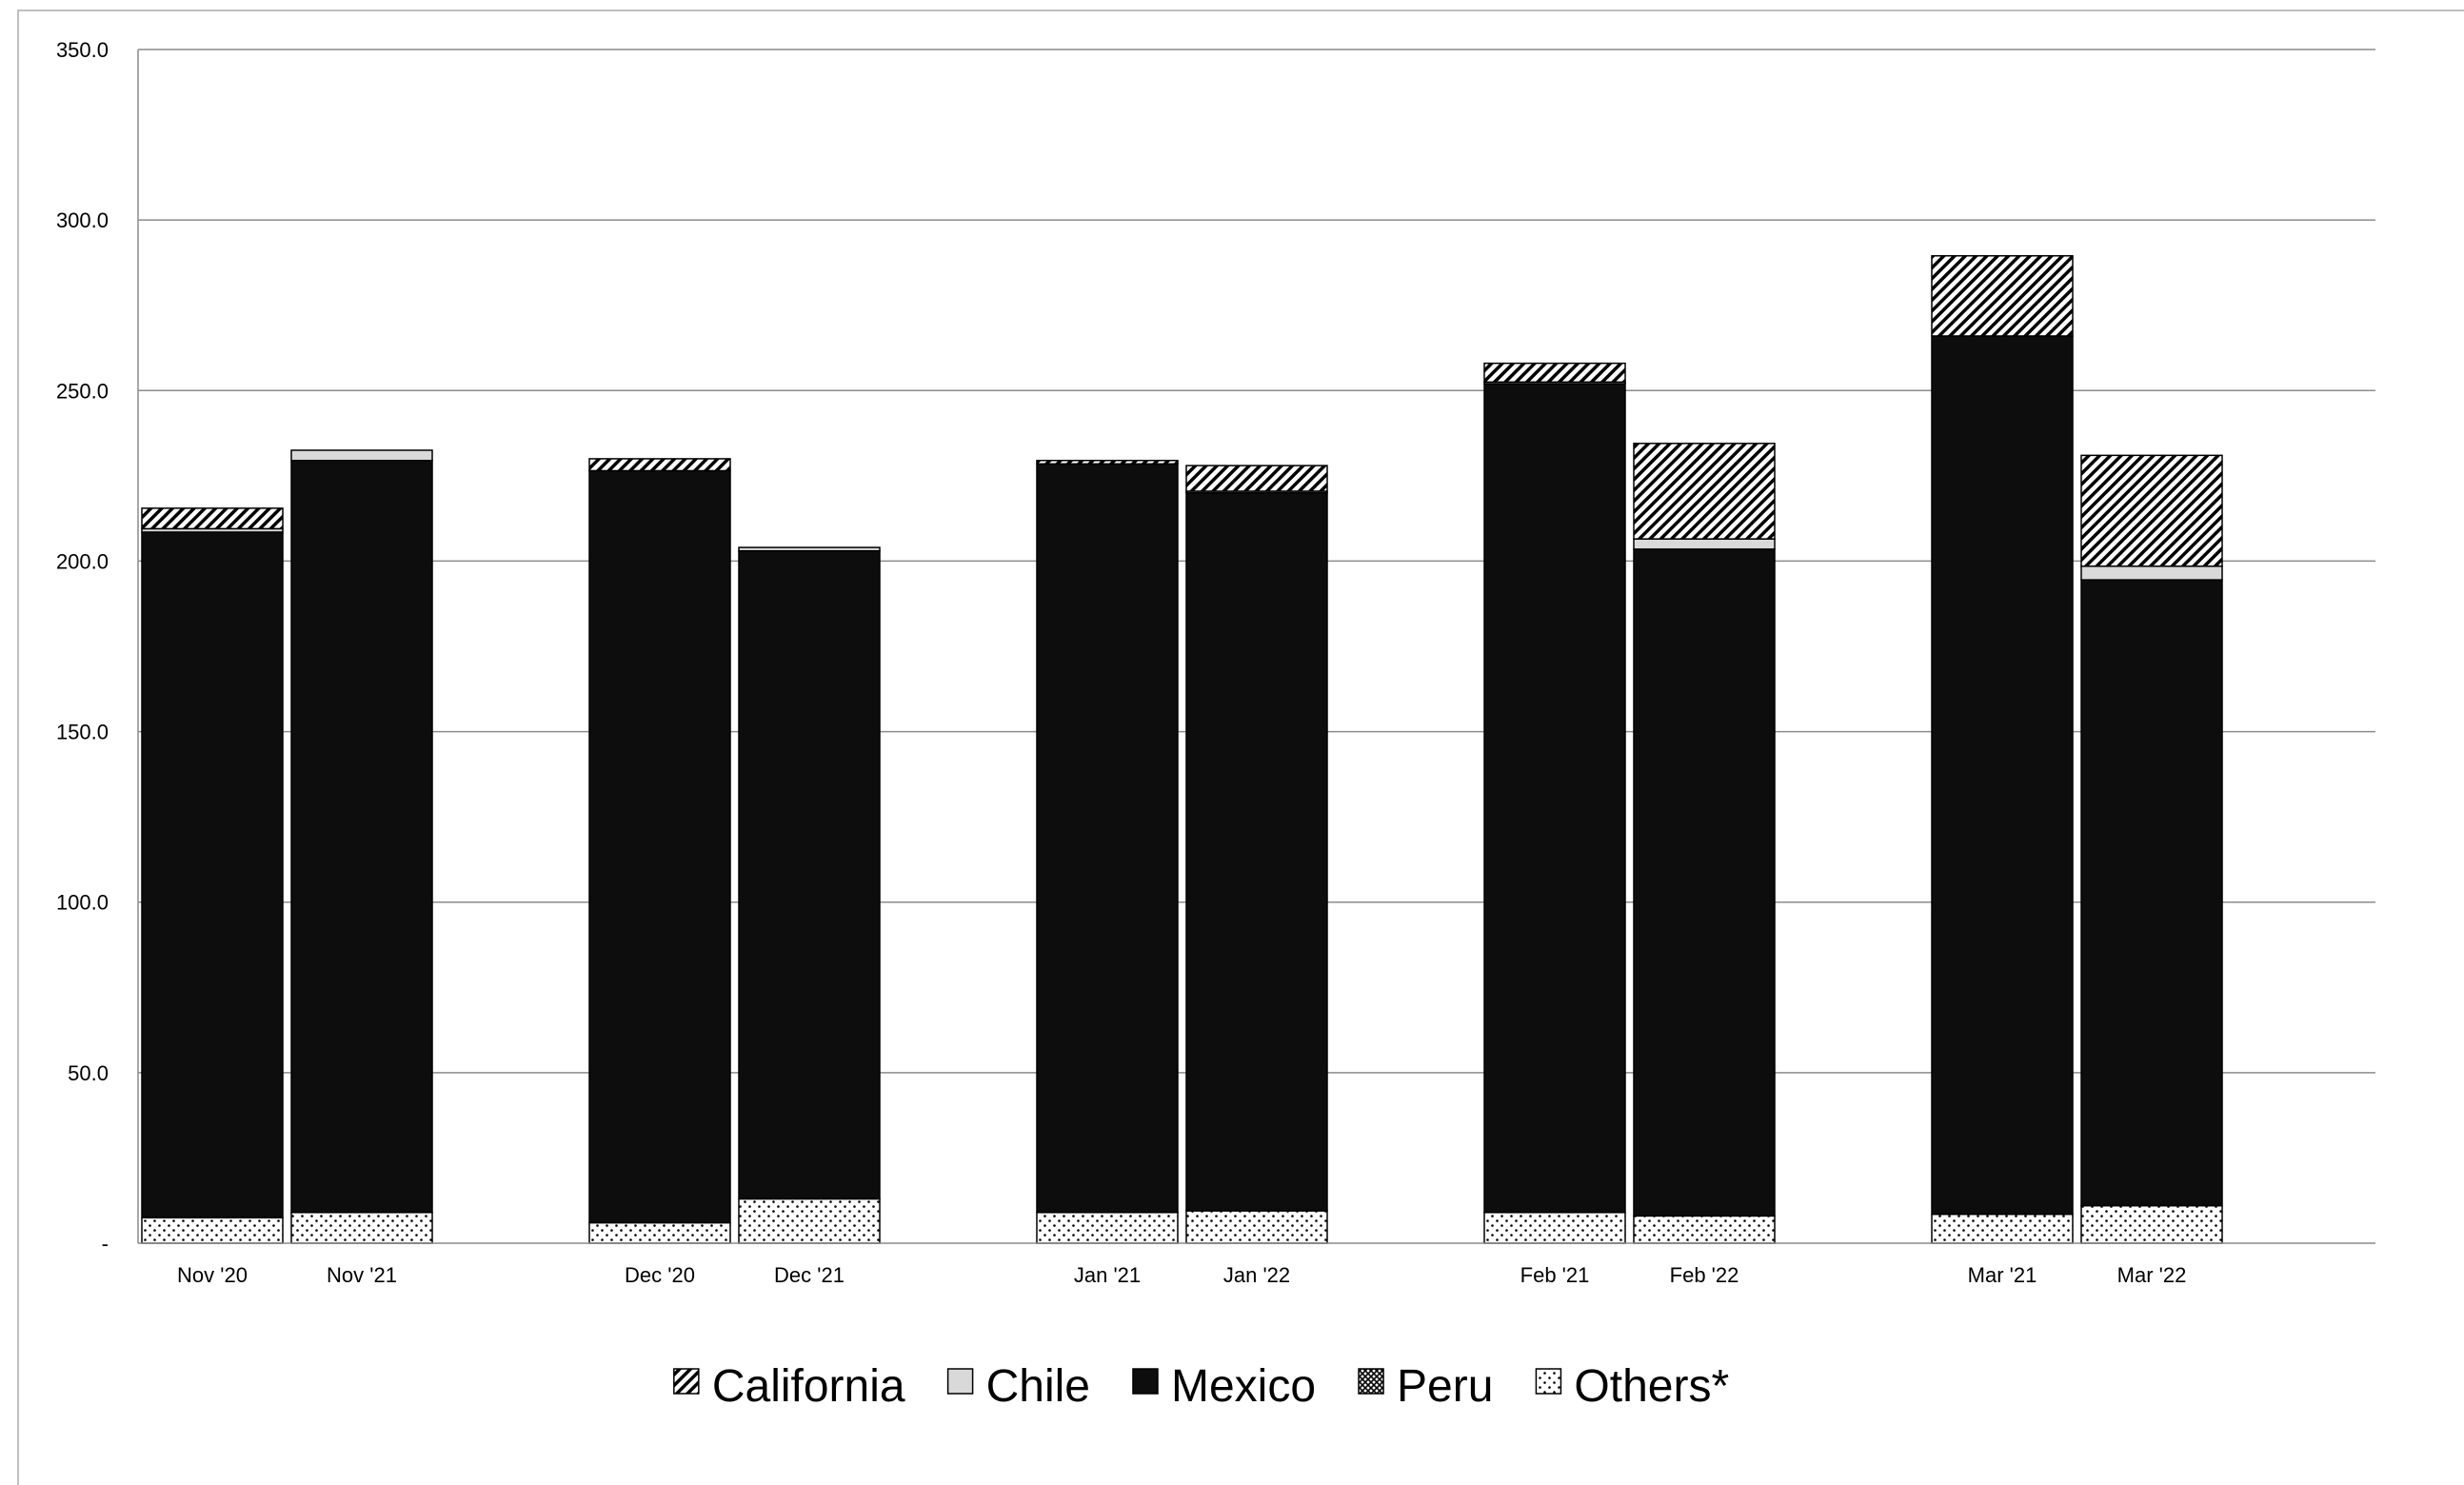 This screenshot has height=1485, width=2464. Describe the element at coordinates (1107, 1275) in the screenshot. I see `x-tick-label: Jan '21` at that location.